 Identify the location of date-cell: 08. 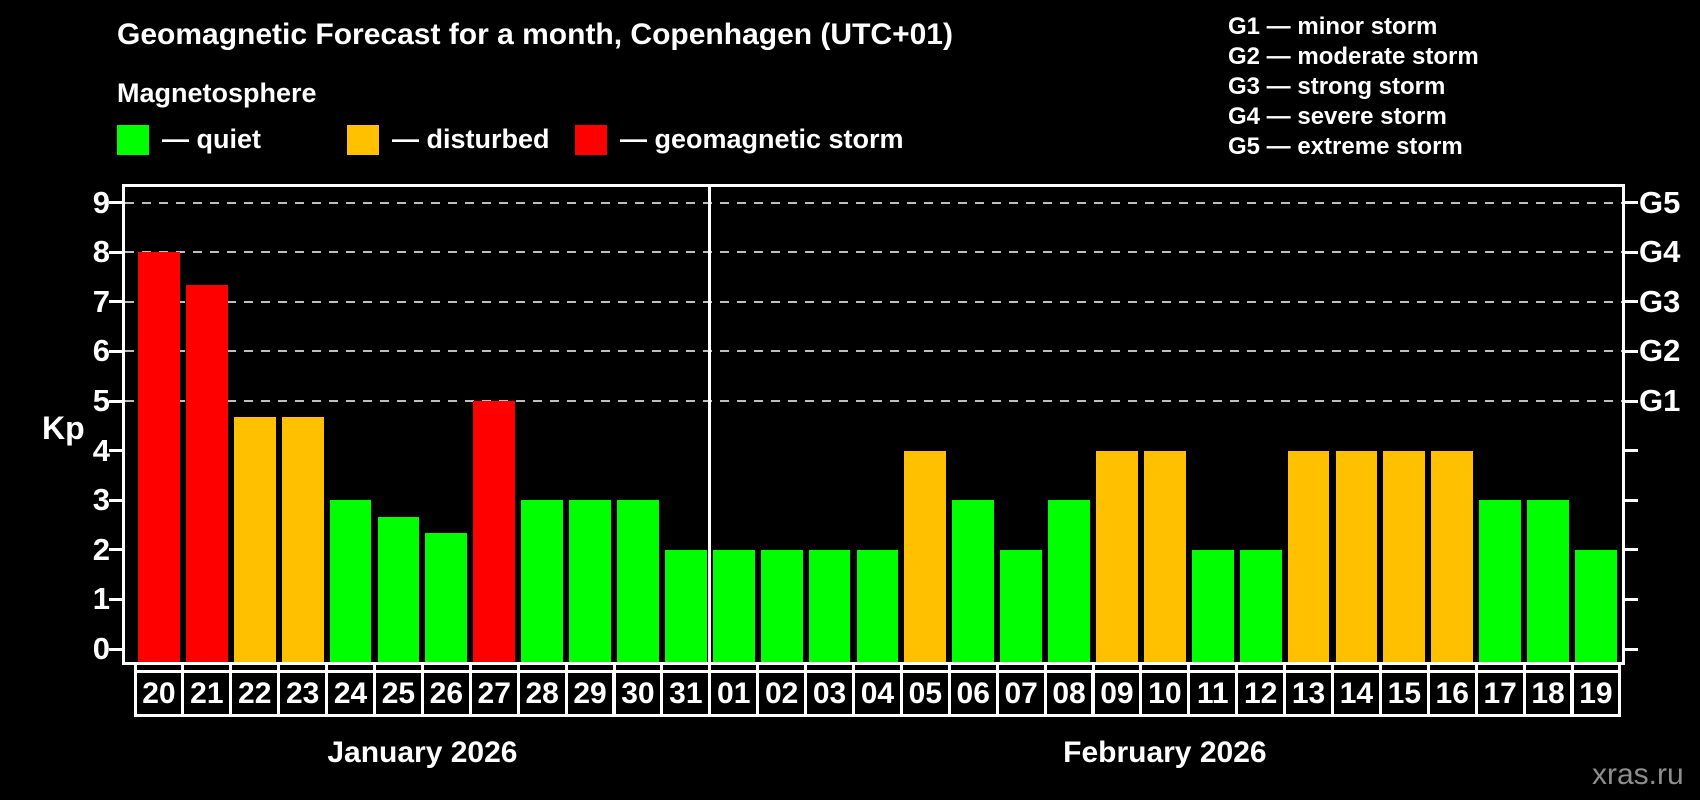
(1069, 693).